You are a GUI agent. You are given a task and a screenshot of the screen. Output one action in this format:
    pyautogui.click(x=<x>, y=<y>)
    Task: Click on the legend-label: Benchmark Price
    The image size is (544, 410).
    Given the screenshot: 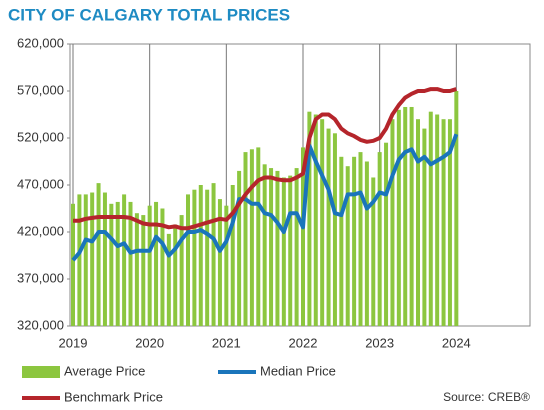 What is the action you would take?
    pyautogui.click(x=113, y=396)
    